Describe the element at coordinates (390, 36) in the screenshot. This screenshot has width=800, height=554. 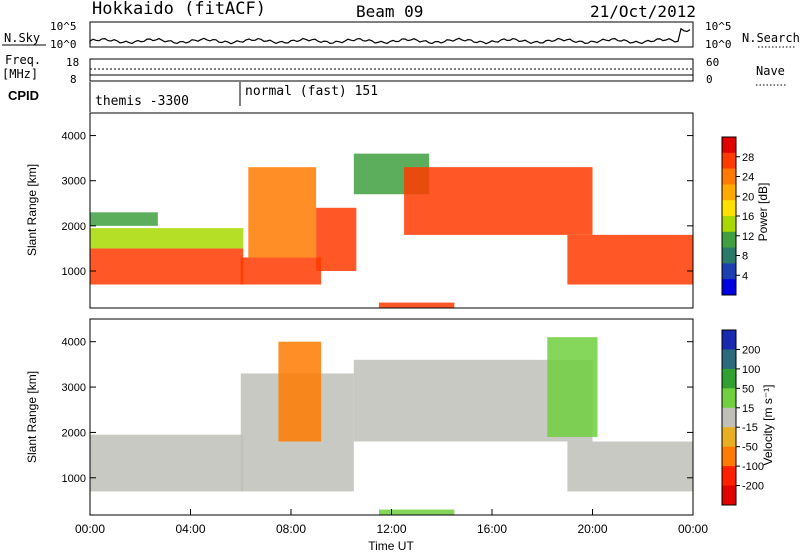
I see `noise-trace` at that location.